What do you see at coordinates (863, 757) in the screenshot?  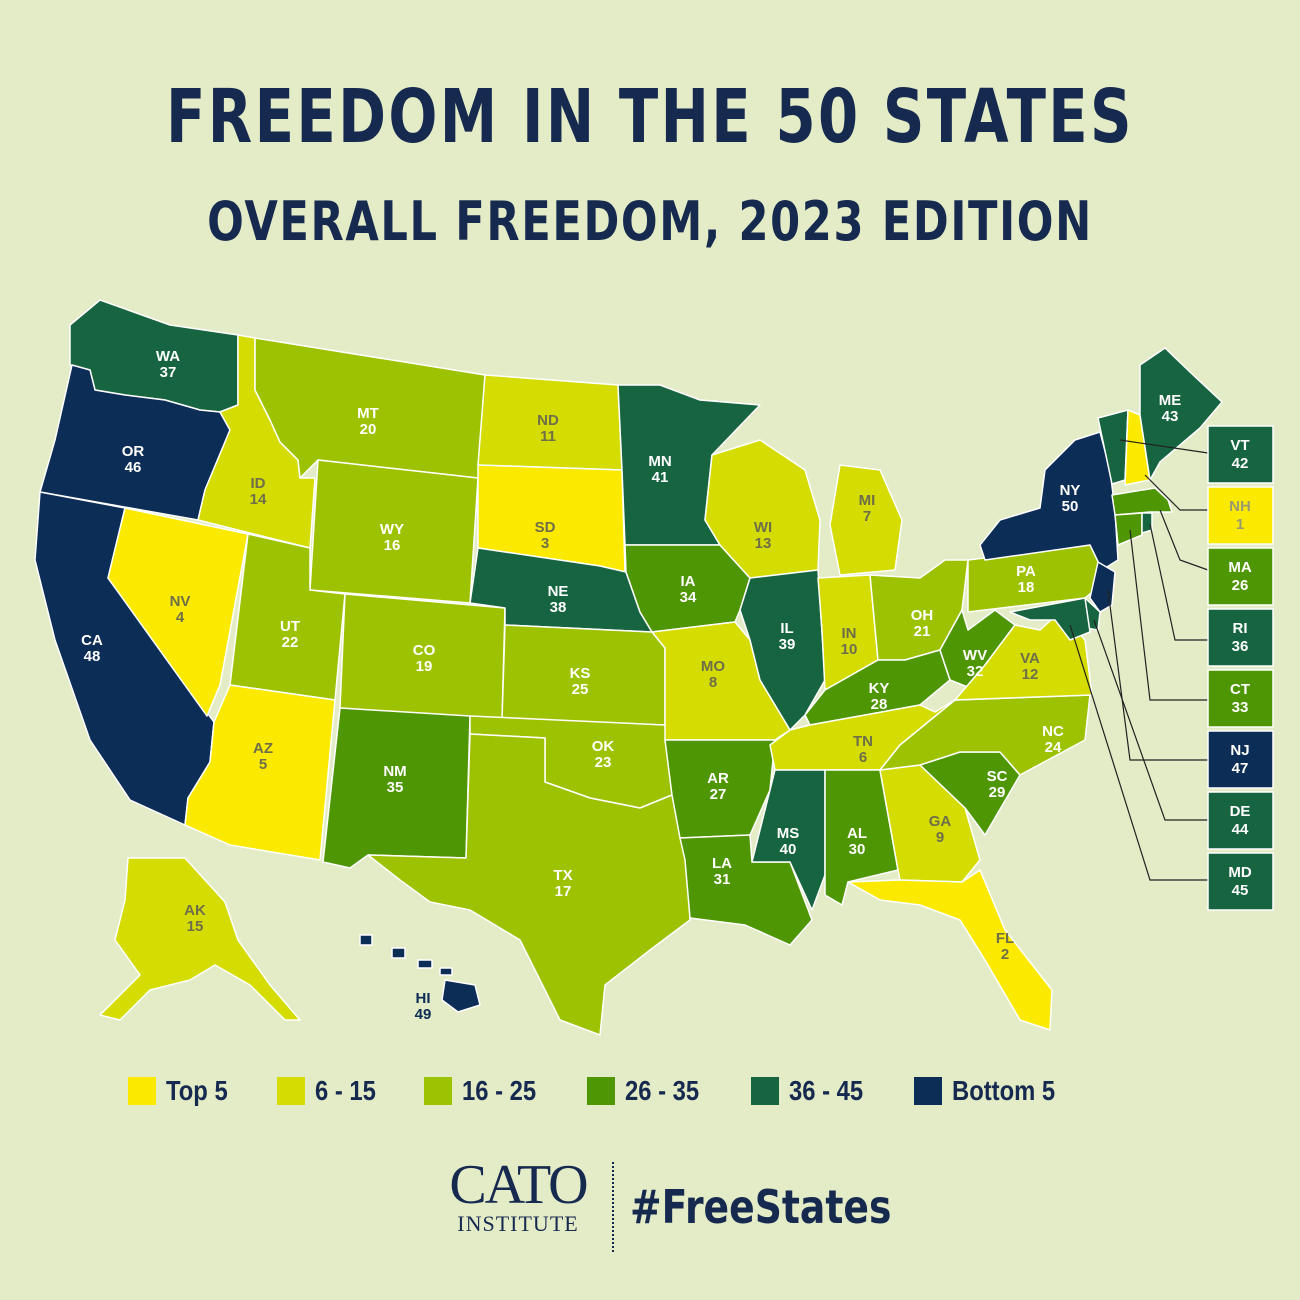 I see `state-rank-tn: 6` at bounding box center [863, 757].